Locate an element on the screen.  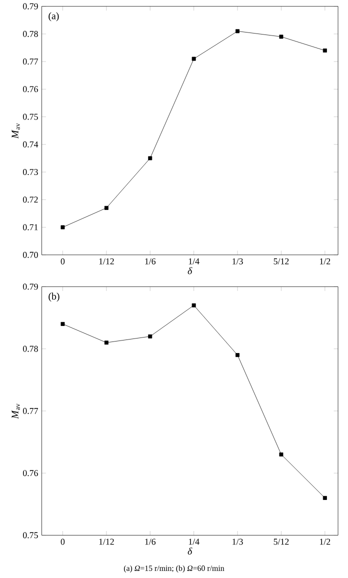
y-tick-label: 0.73 is located at coordinates (30, 172).